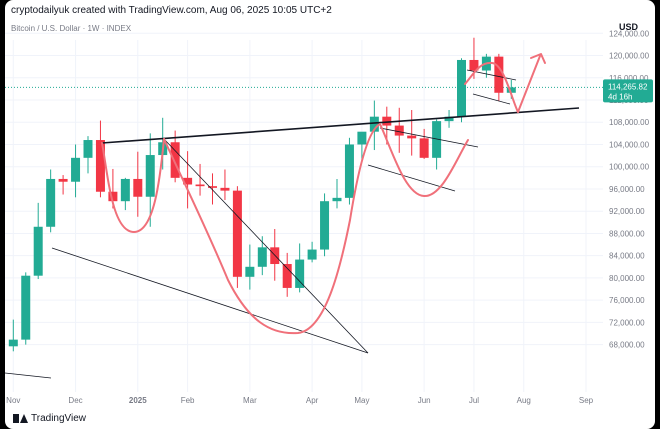  Describe the element at coordinates (20, 418) in the screenshot. I see `tradingview-logo-icon` at that location.